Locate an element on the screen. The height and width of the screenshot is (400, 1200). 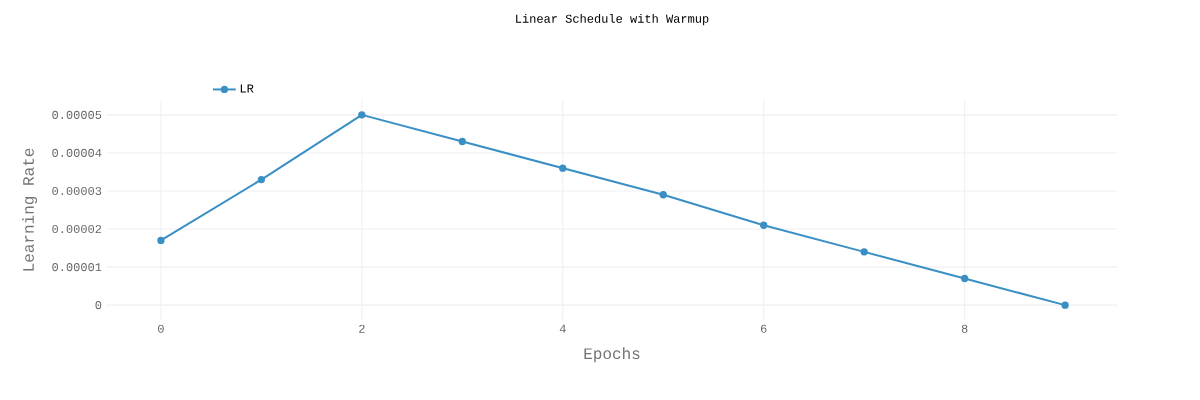
y-axis-title: Learning Rate is located at coordinates (30, 209).